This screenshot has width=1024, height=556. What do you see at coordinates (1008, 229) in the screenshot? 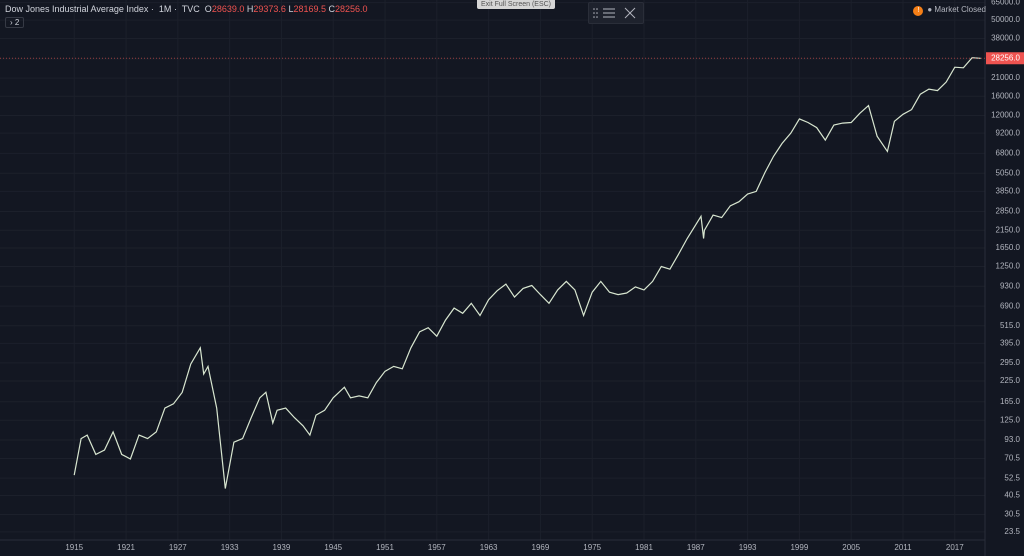
I see `y-tick-label: 2150.0` at bounding box center [1008, 229].